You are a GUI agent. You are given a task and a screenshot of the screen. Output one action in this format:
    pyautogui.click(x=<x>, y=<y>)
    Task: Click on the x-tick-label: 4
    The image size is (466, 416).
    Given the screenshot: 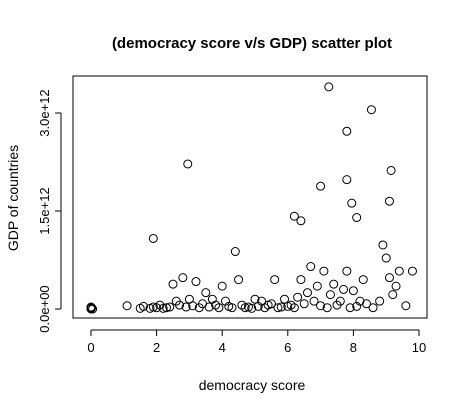 What is the action you would take?
    pyautogui.click(x=222, y=347)
    